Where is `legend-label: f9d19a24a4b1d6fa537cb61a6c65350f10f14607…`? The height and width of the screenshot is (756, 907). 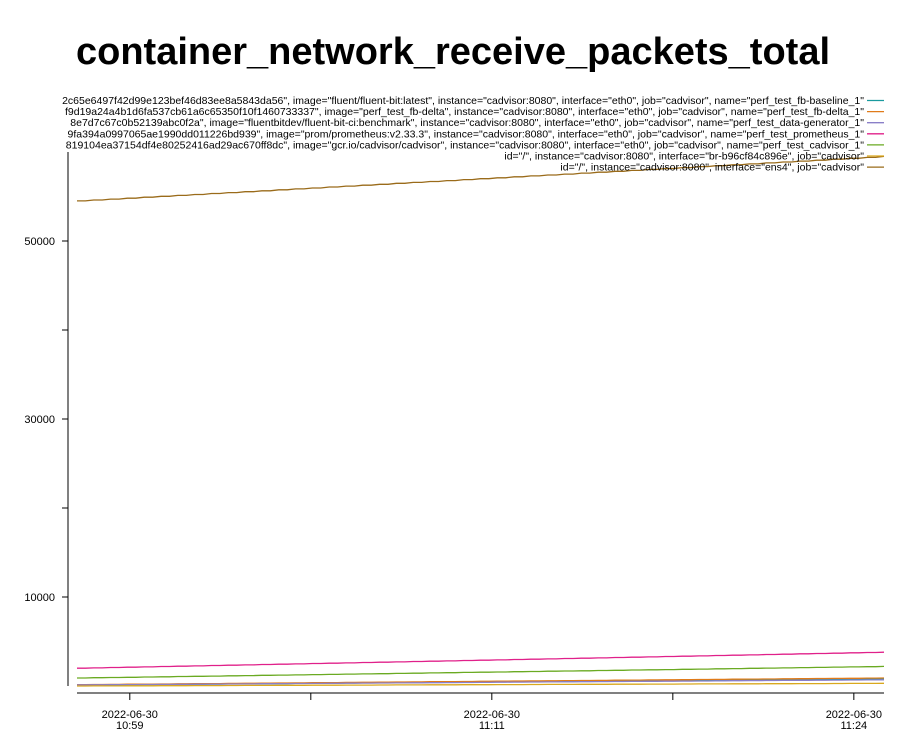
legend-label: f9d19a24a4b1d6fa537cb61a6c65350f10f14607… is located at coordinates (464, 112).